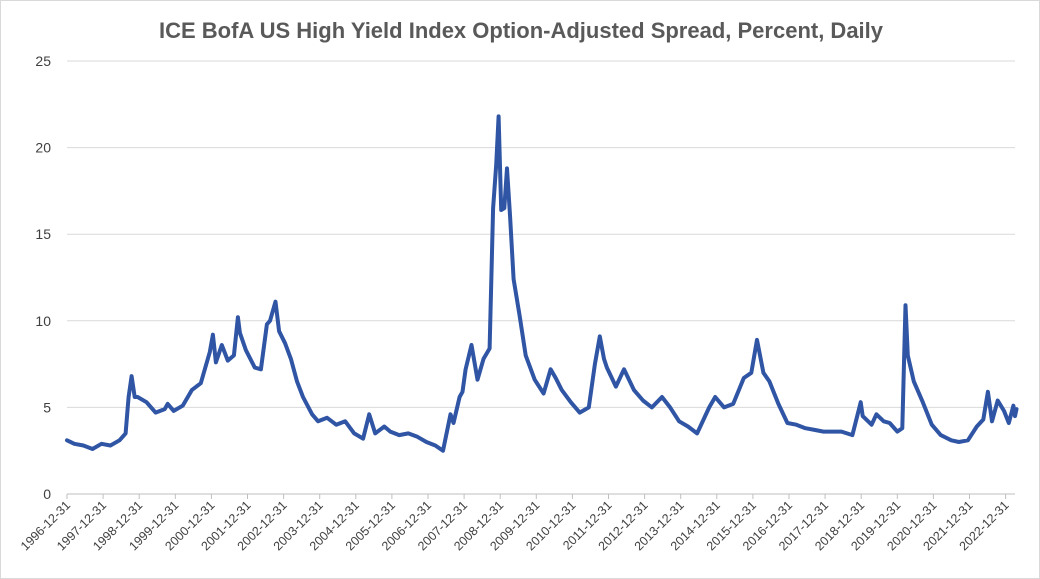 The width and height of the screenshot is (1040, 579). Describe the element at coordinates (43, 61) in the screenshot. I see `y-tick-label: 25` at that location.